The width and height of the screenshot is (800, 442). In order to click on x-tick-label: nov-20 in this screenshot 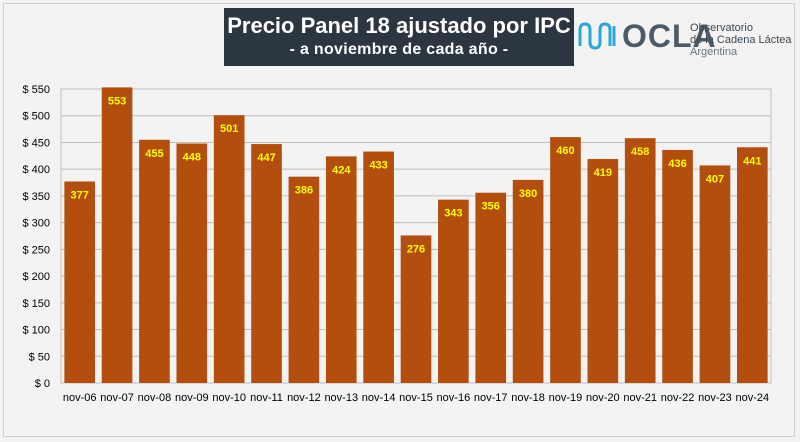, I will do `click(603, 398)`.